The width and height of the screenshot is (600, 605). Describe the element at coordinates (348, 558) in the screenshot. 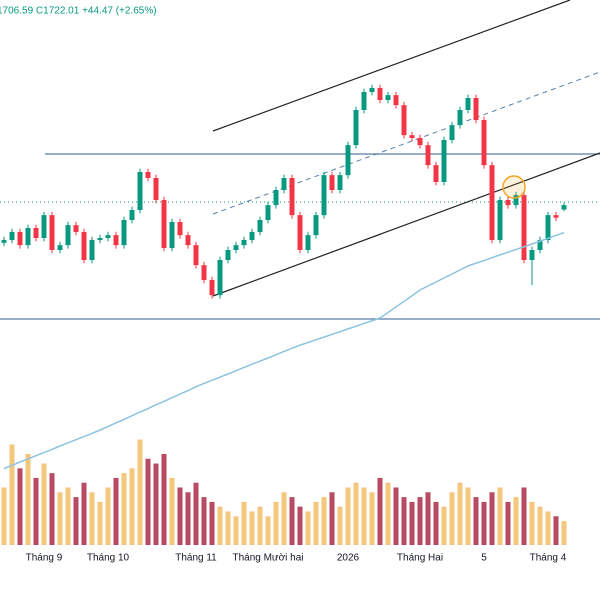

I see `x-tick-label: 2026` at that location.